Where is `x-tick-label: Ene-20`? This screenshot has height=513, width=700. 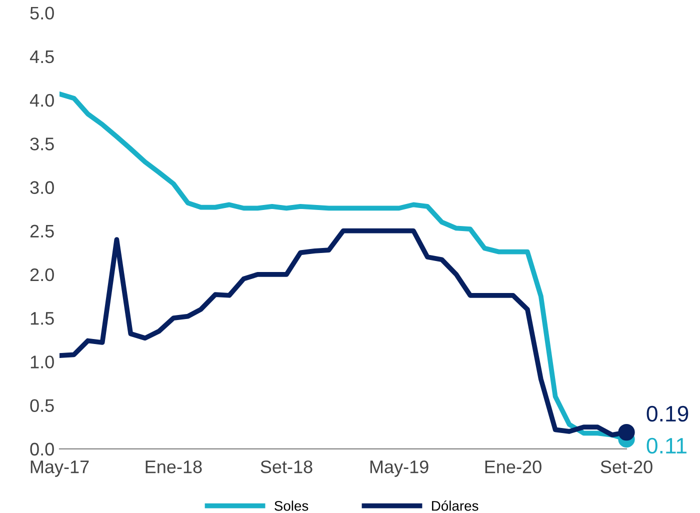 x-tick-label: Ene-20 is located at coordinates (513, 467).